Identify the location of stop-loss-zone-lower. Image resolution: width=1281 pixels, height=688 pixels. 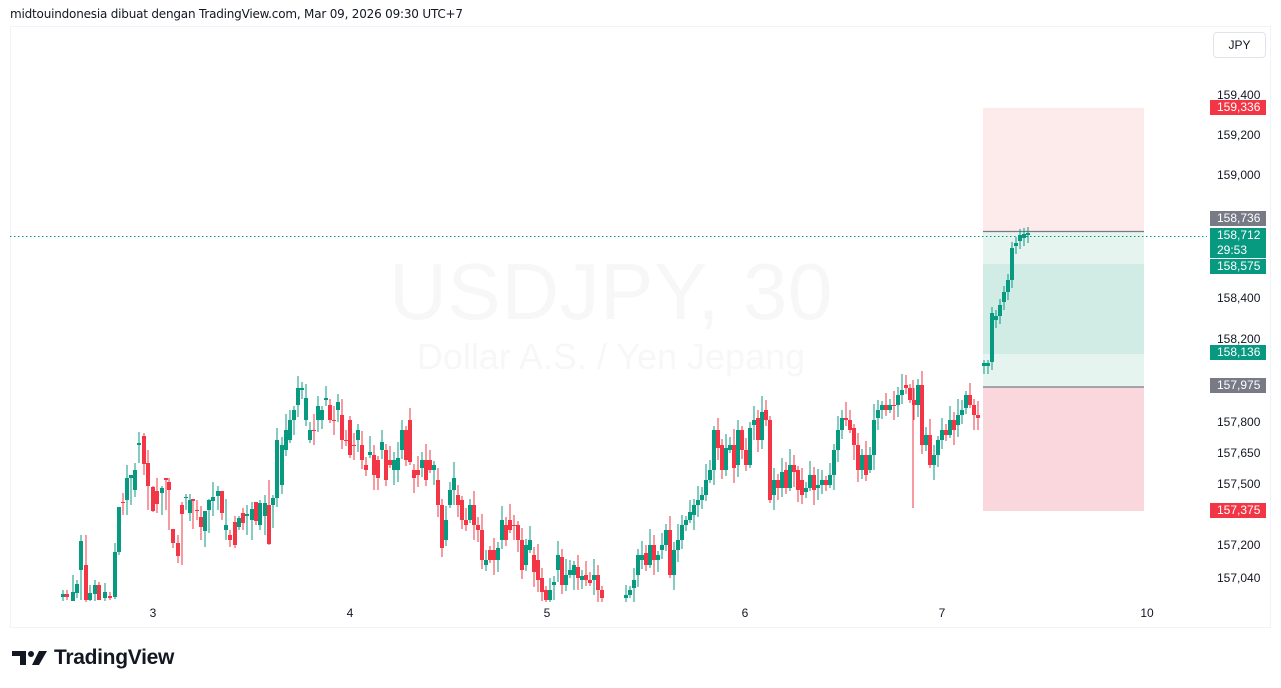
(1063, 449).